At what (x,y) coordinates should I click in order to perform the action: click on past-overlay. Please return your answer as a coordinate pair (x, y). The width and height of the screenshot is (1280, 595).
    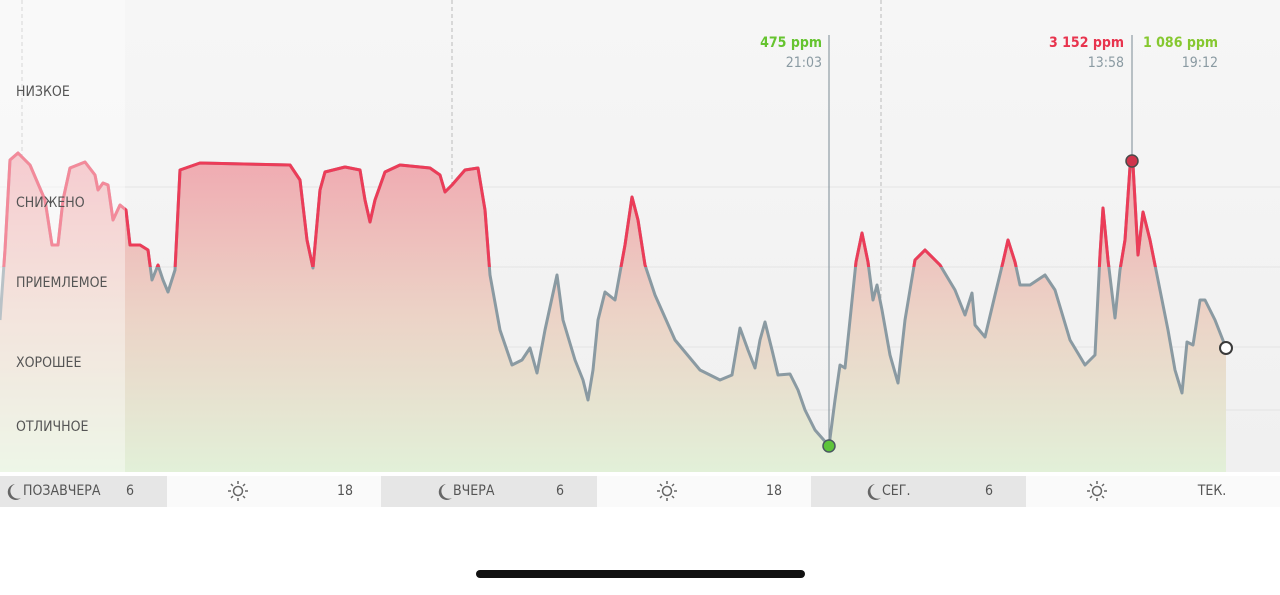
    Looking at the image, I should click on (62, 236).